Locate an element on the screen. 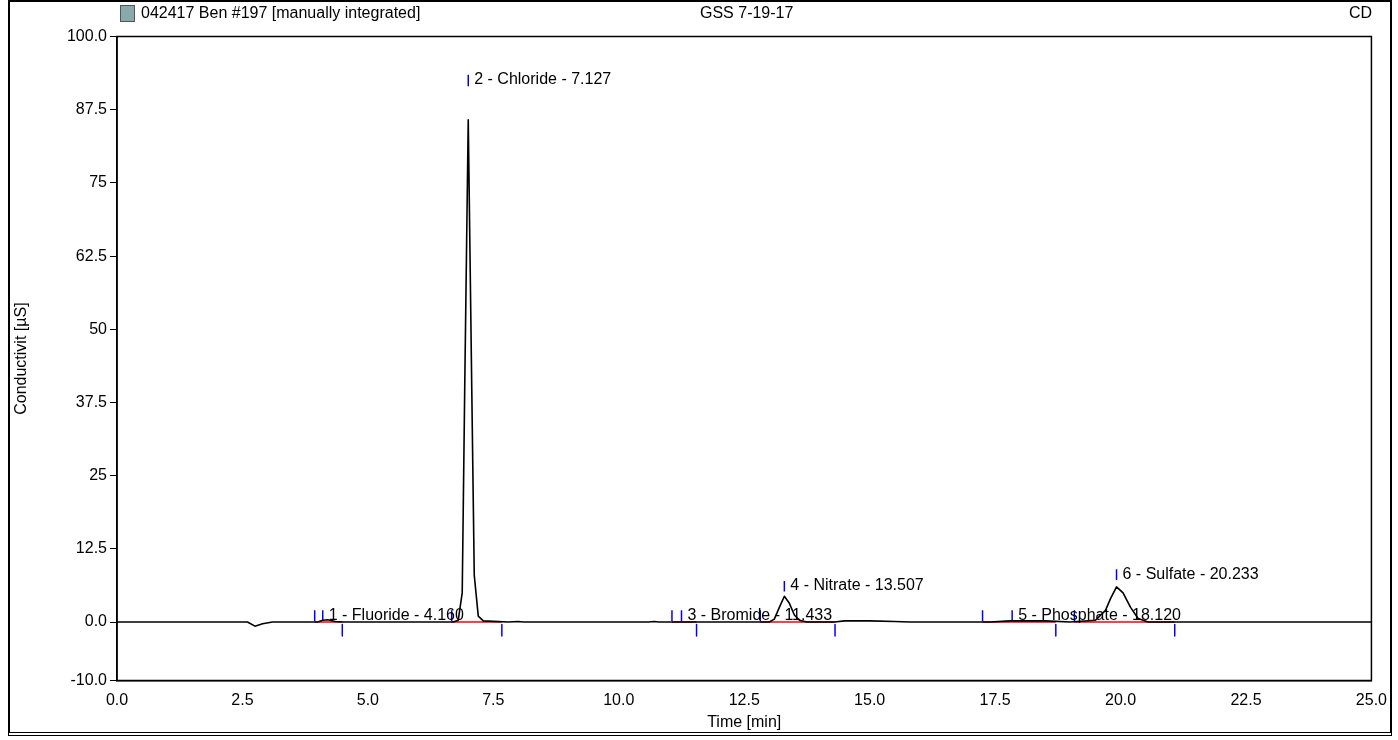 The height and width of the screenshot is (740, 1398). annotation: 2 - Chloride - 7.127 is located at coordinates (543, 79).